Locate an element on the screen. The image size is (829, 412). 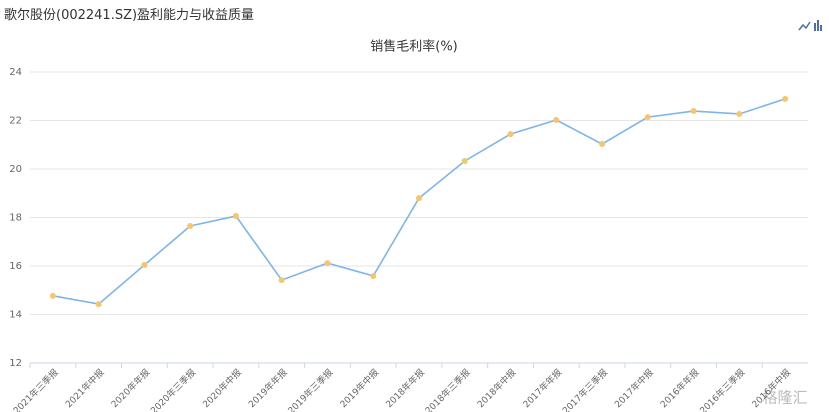
x-tick-label: 2020年中报 is located at coordinates (222, 388).